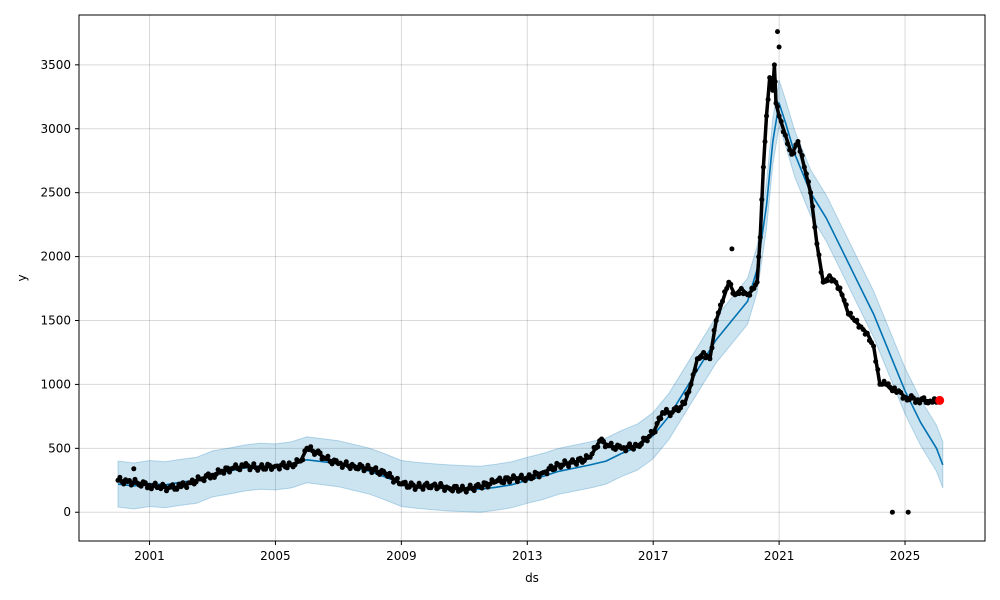 The height and width of the screenshot is (600, 1000). What do you see at coordinates (905, 556) in the screenshot?
I see `x-tick-label: 2025` at bounding box center [905, 556].